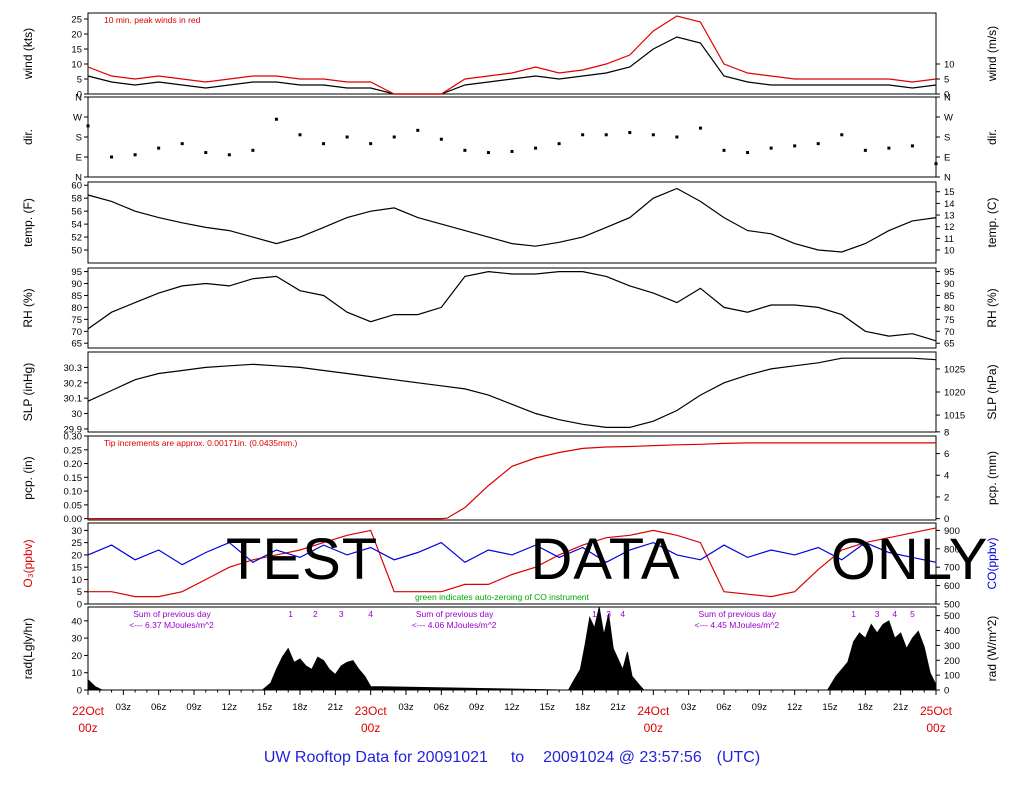 Image resolution: width=1024 pixels, height=805 pixels. What do you see at coordinates (992, 563) in the screenshot?
I see `y-axis-label-right: CO(ppbv)` at bounding box center [992, 563].